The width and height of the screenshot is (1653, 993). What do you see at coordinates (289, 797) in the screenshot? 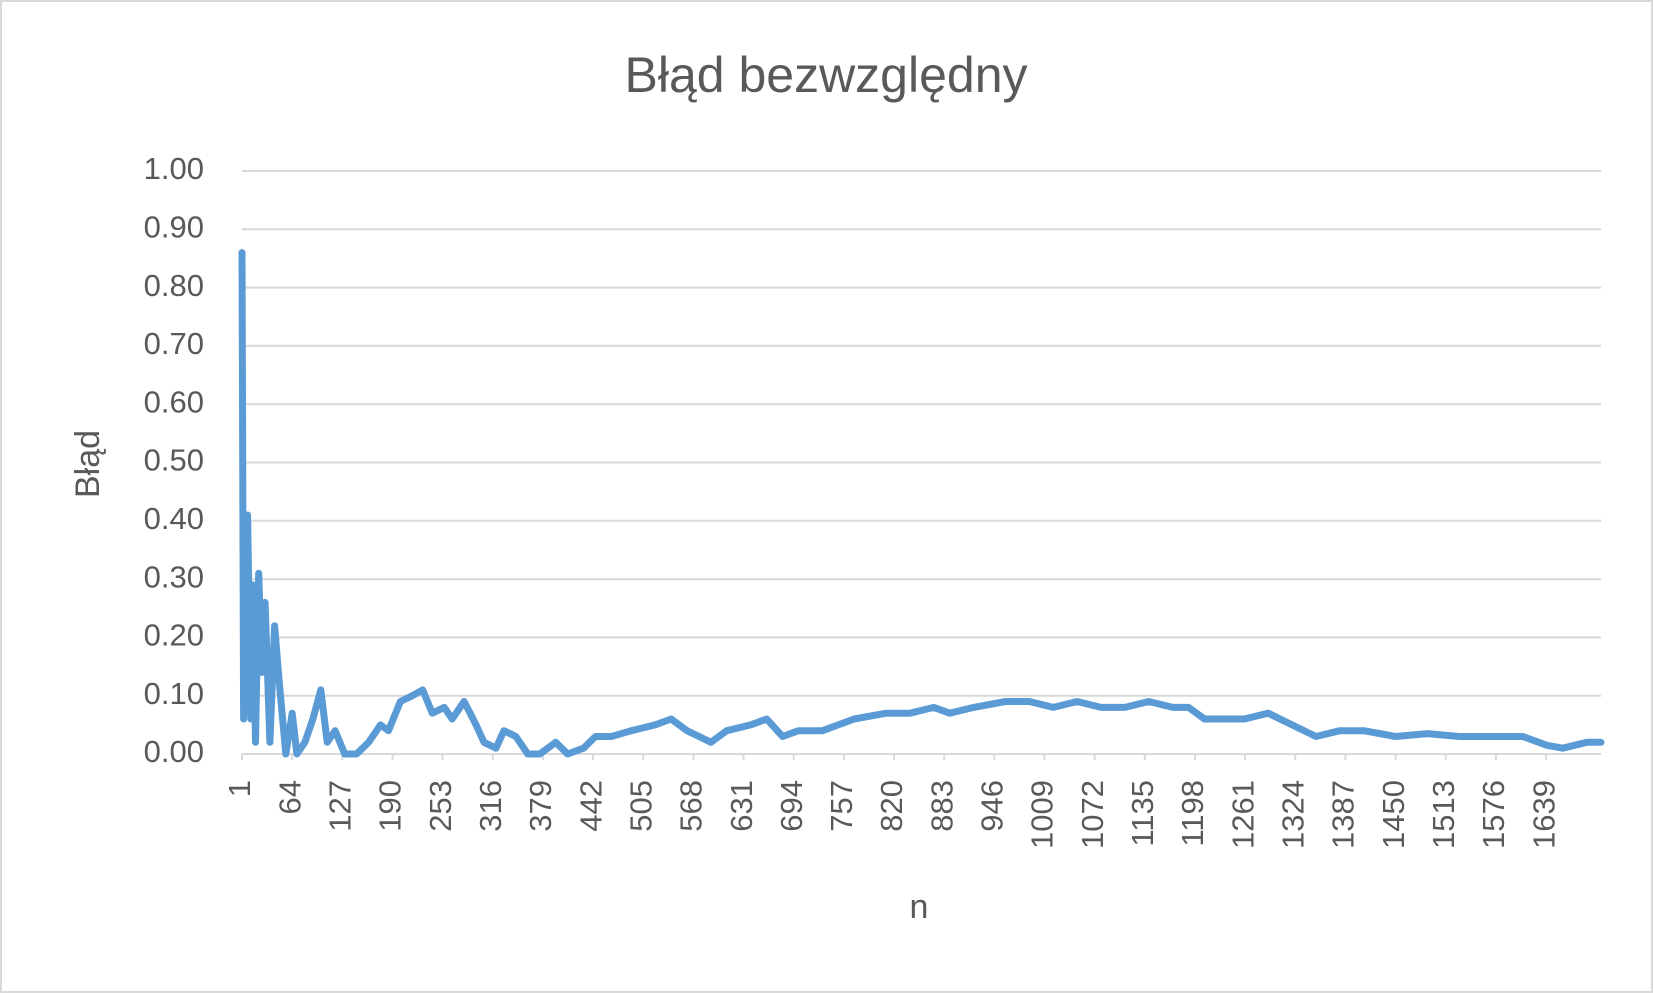
I see `x-tick-label: 64` at bounding box center [289, 797].